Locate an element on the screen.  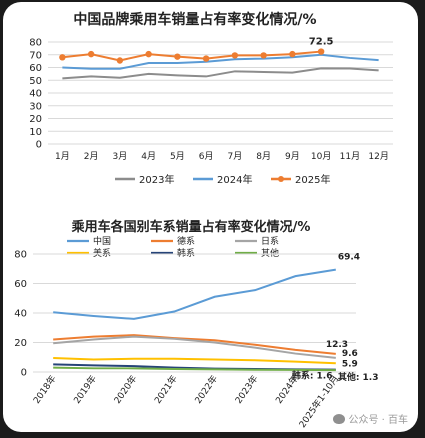
c1-point-2025年-4 is located at coordinates (177, 56).